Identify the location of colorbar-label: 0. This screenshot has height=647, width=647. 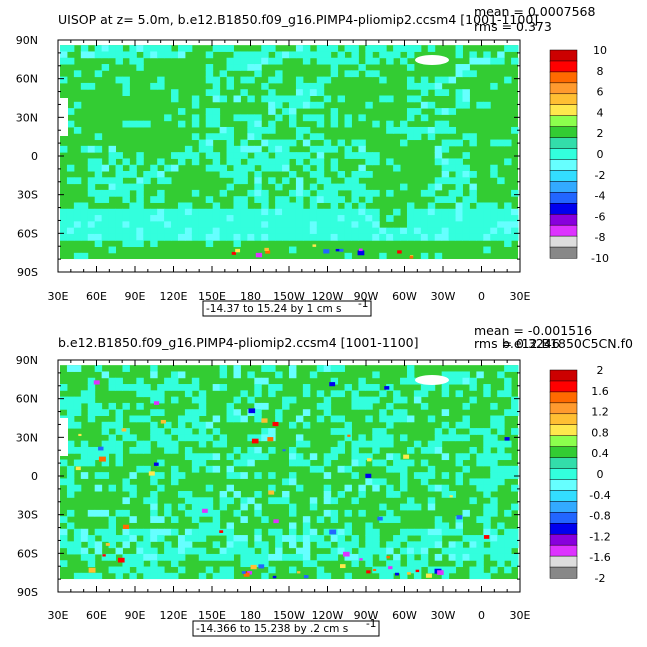
(600, 474).